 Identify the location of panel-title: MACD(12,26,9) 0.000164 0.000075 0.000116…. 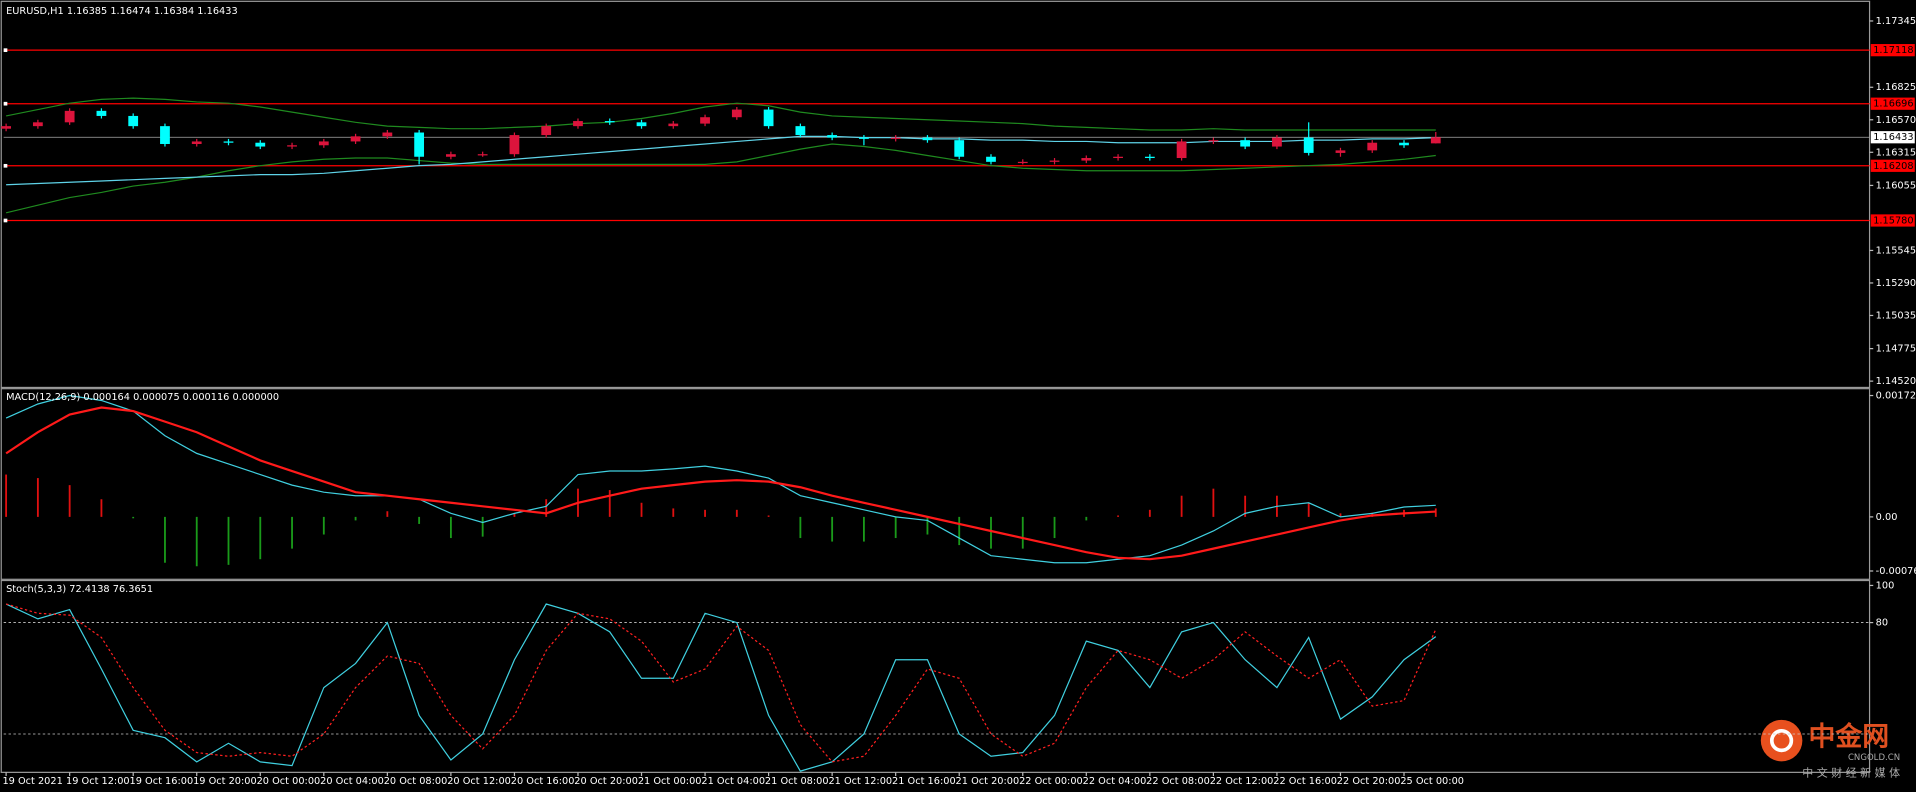
(142, 397).